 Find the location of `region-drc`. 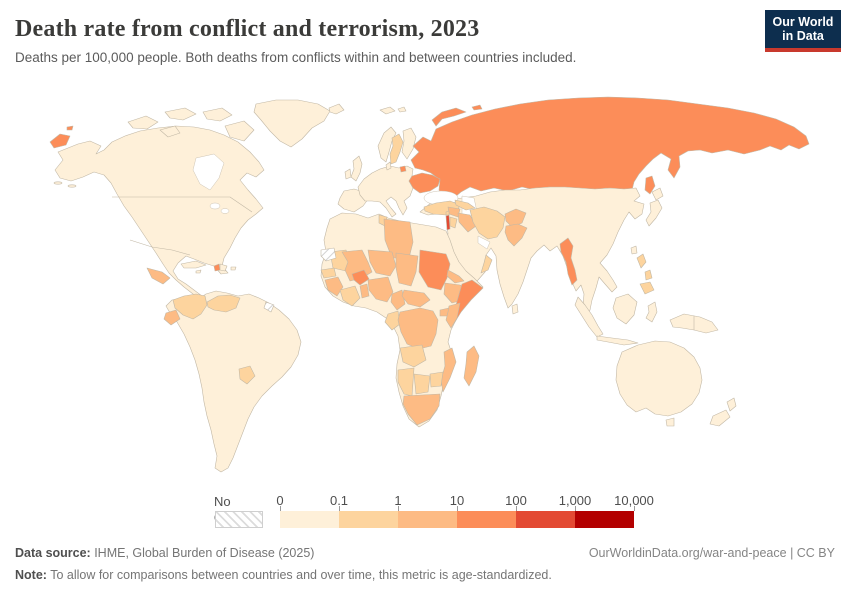

region-drc is located at coordinates (418, 328).